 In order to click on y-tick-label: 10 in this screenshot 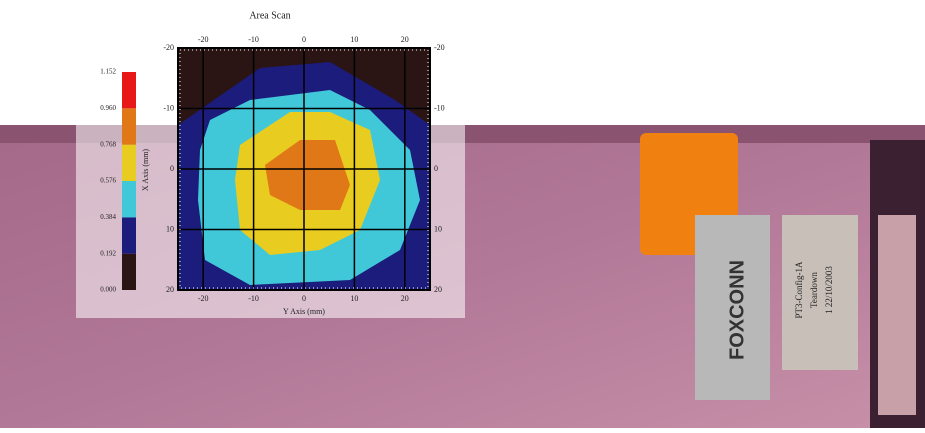, I will do `click(170, 228)`.